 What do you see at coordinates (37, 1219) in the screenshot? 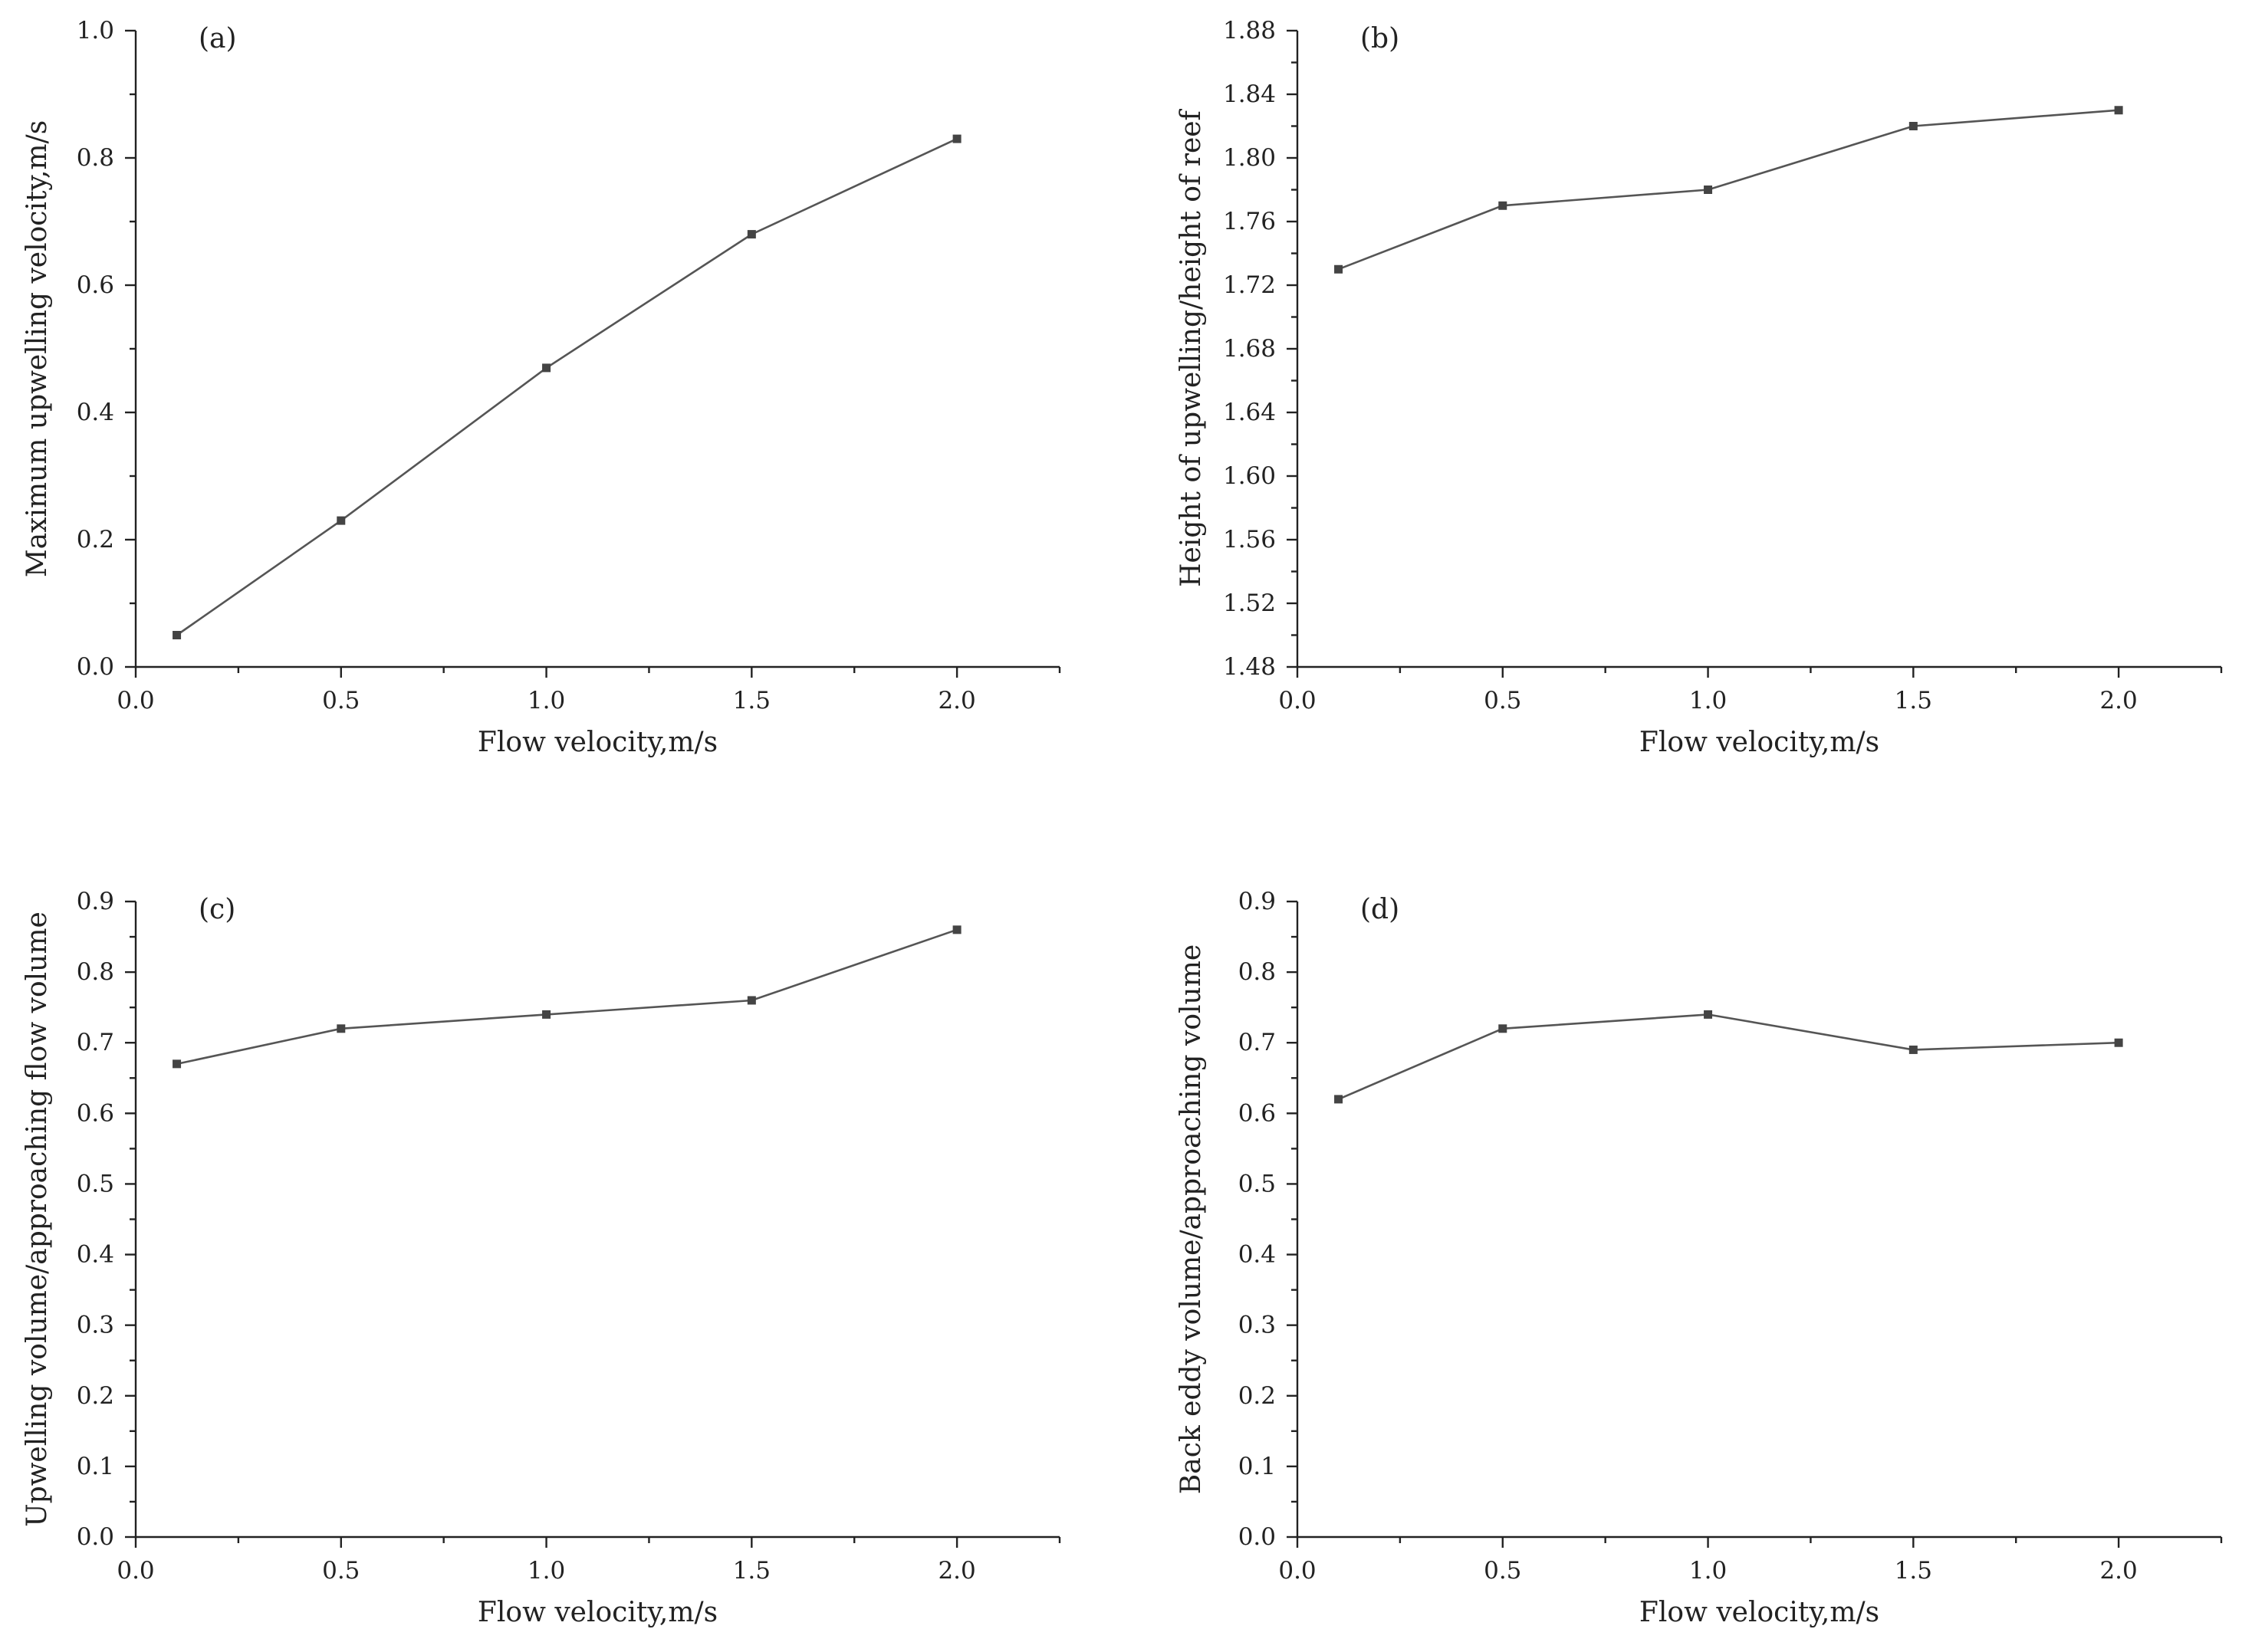
I see `y-axis-title: Upwelling volume/approaching flow volume` at bounding box center [37, 1219].